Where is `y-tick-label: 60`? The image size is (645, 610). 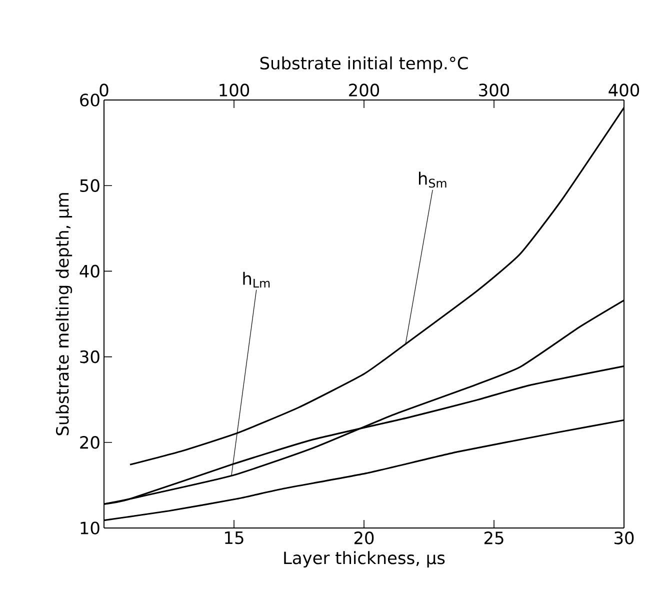
y-tick-label: 60 is located at coordinates (90, 100).